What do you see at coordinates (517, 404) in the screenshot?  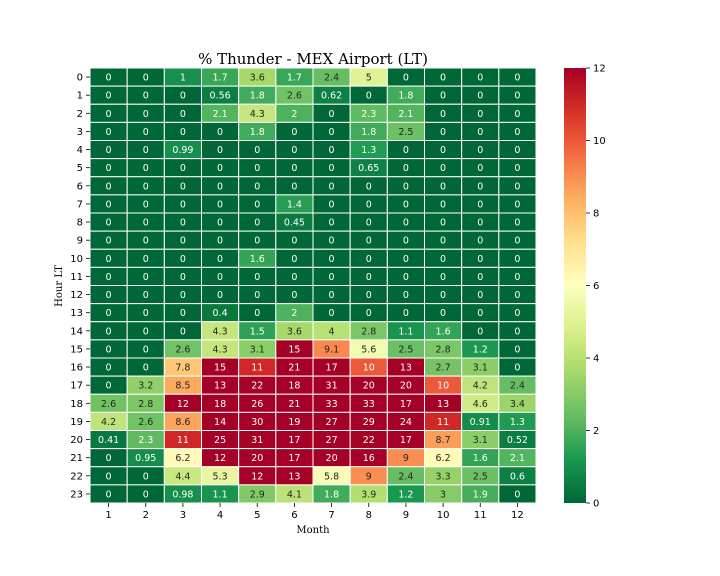 I see `cell-value-label: 3.4` at bounding box center [517, 404].